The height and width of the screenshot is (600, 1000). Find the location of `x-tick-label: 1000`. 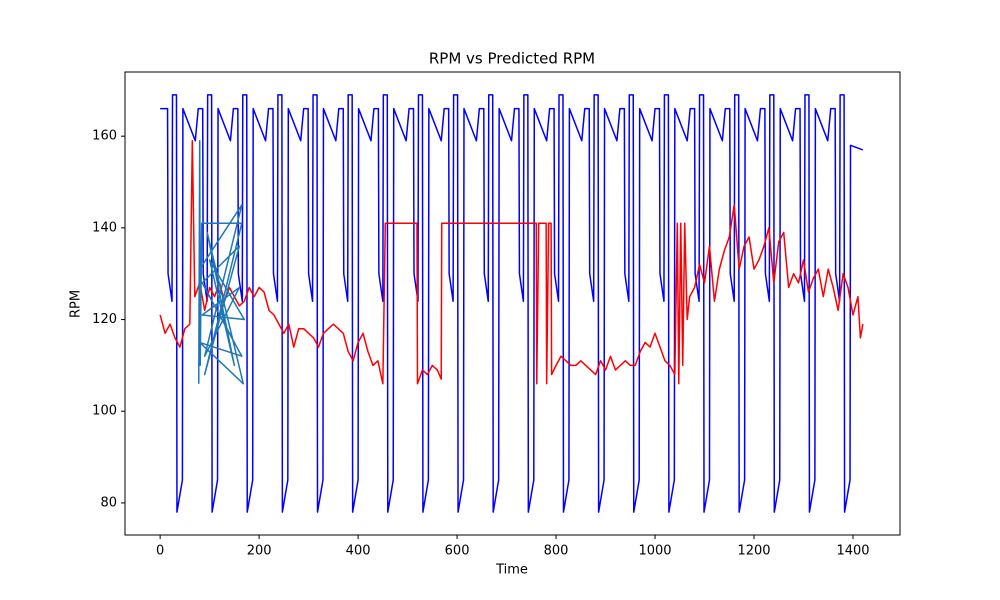

x-tick-label: 1000 is located at coordinates (654, 551).